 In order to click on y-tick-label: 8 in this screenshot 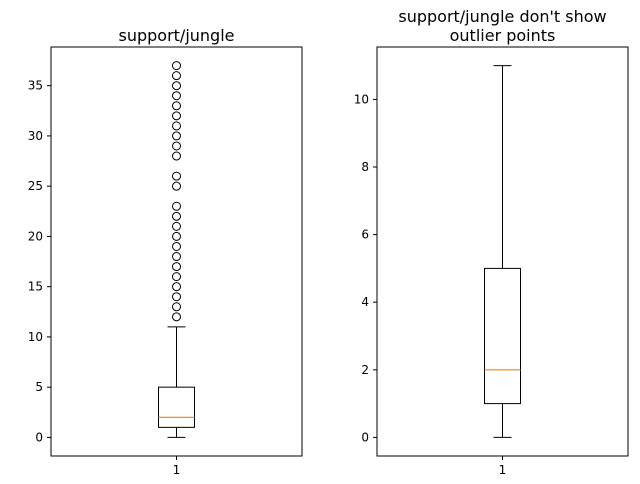, I will do `click(365, 167)`.